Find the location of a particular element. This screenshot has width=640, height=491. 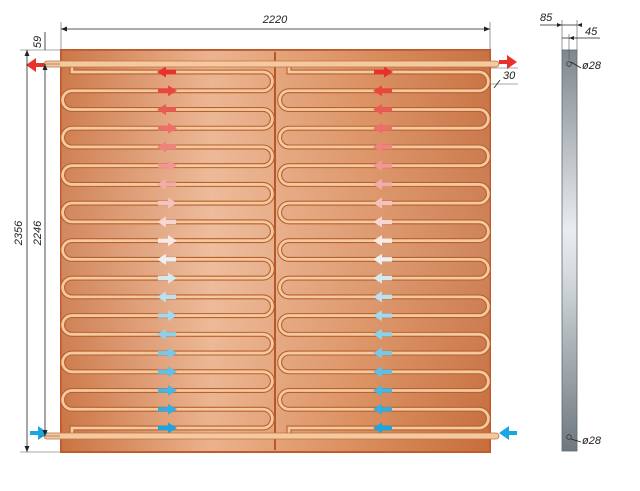

outlet-right-arrow-icon is located at coordinates (508, 62).